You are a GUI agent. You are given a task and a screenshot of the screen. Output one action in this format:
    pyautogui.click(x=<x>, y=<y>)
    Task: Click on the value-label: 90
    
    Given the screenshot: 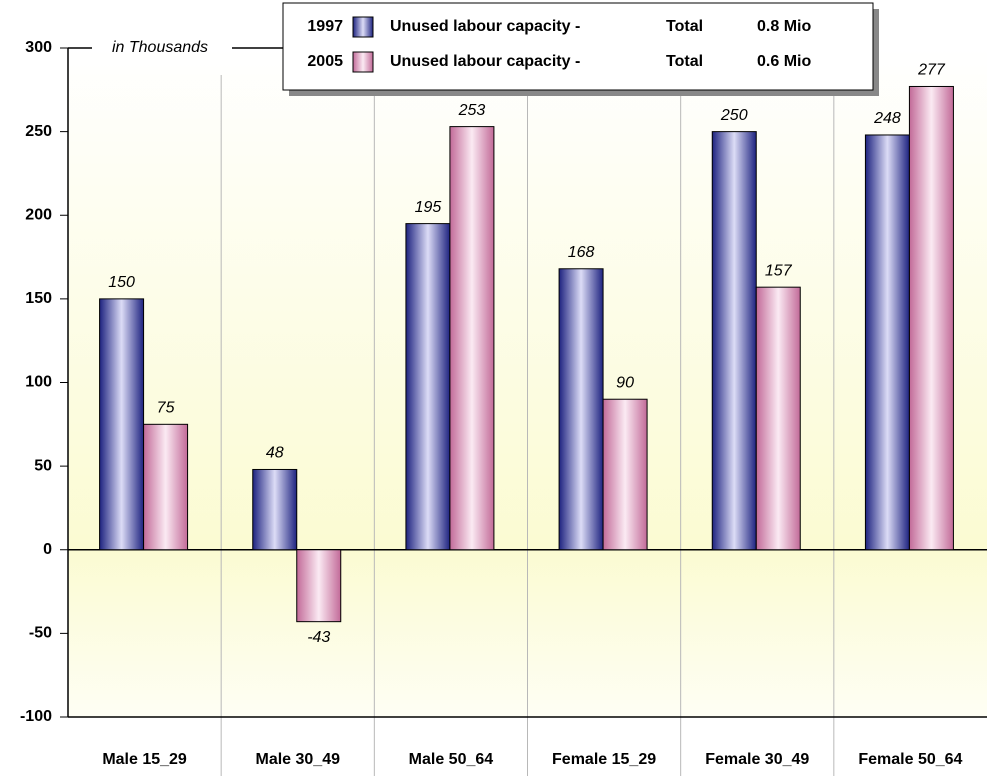 What is the action you would take?
    pyautogui.click(x=625, y=382)
    